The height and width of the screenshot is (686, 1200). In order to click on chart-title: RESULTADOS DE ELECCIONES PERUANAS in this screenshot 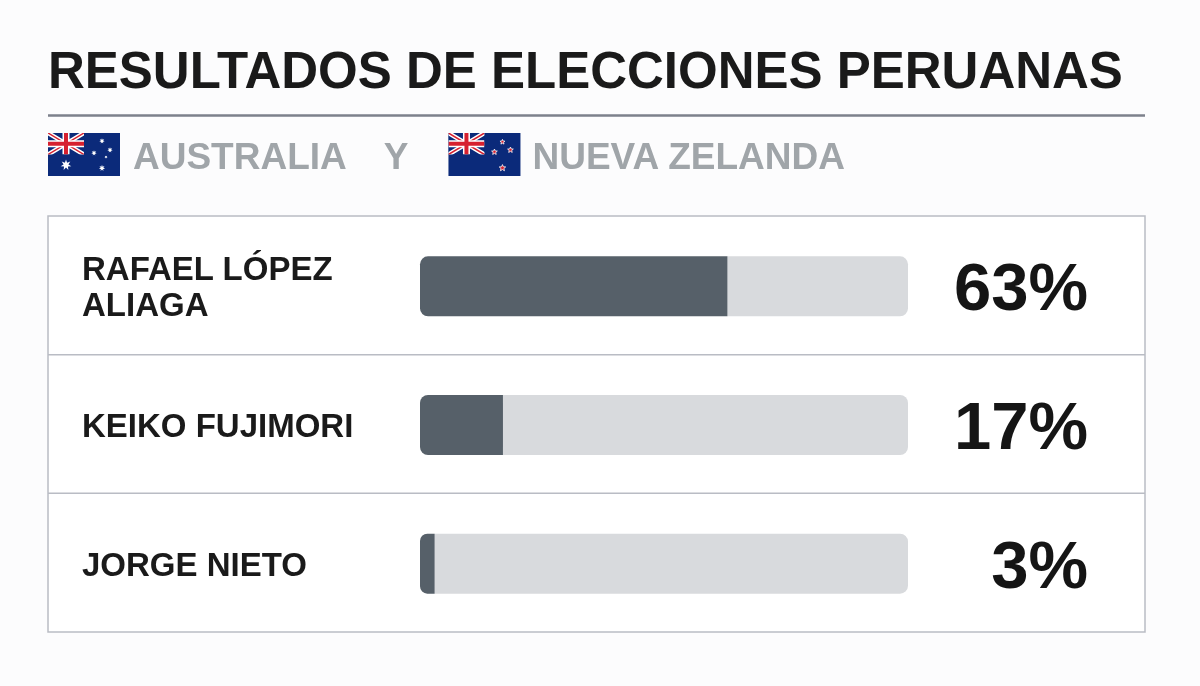, I will do `click(585, 70)`.